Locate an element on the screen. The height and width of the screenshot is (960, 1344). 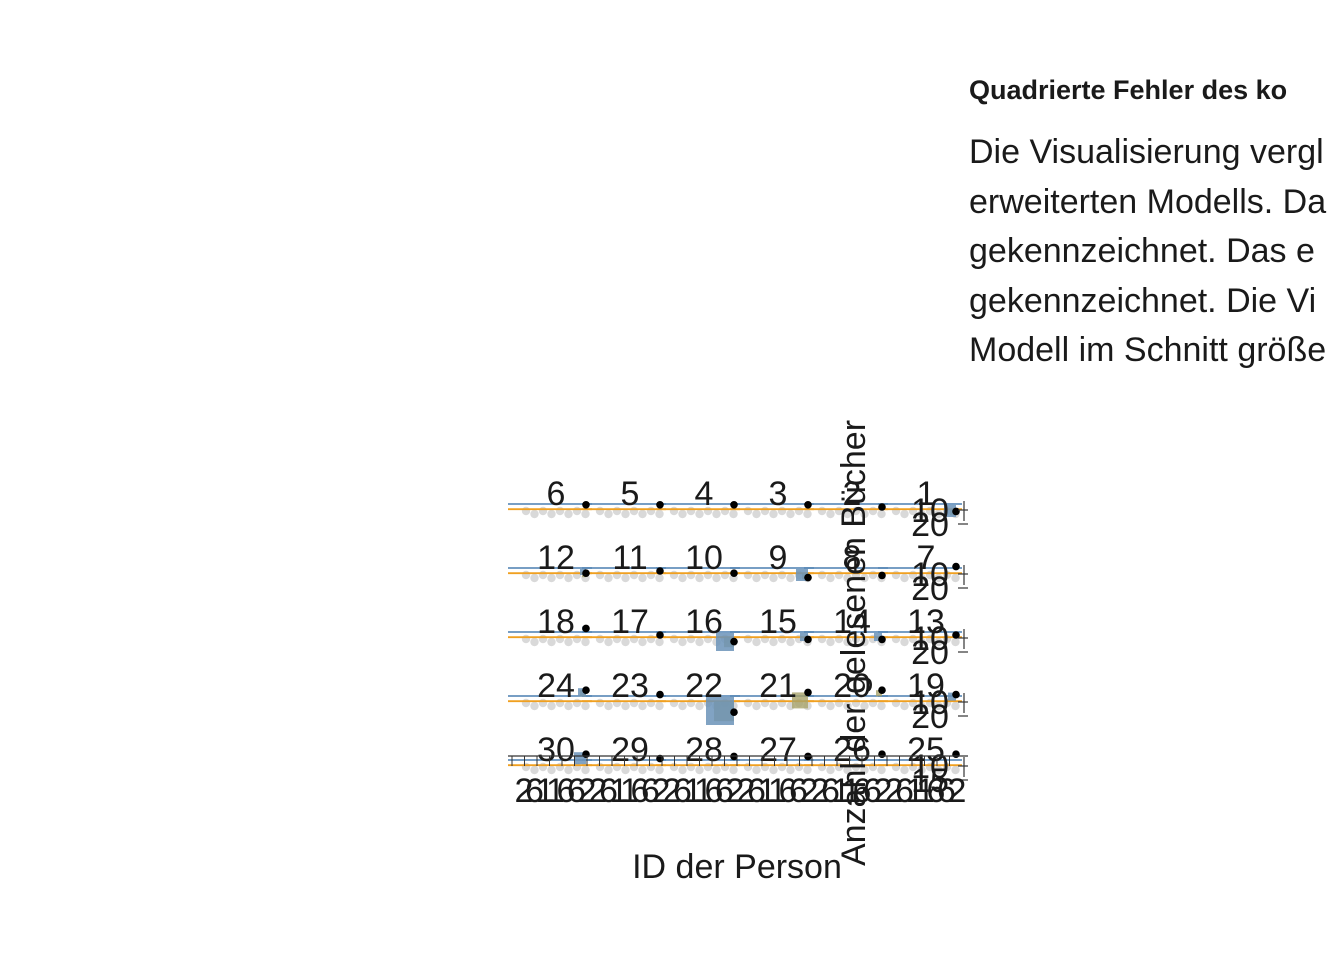
facet-label: 4 is located at coordinates (704, 494).